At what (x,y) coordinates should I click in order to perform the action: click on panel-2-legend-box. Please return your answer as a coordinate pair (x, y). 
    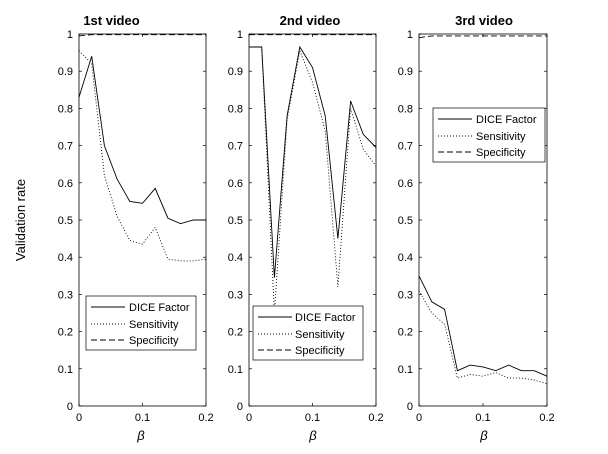
    Looking at the image, I should click on (308, 333).